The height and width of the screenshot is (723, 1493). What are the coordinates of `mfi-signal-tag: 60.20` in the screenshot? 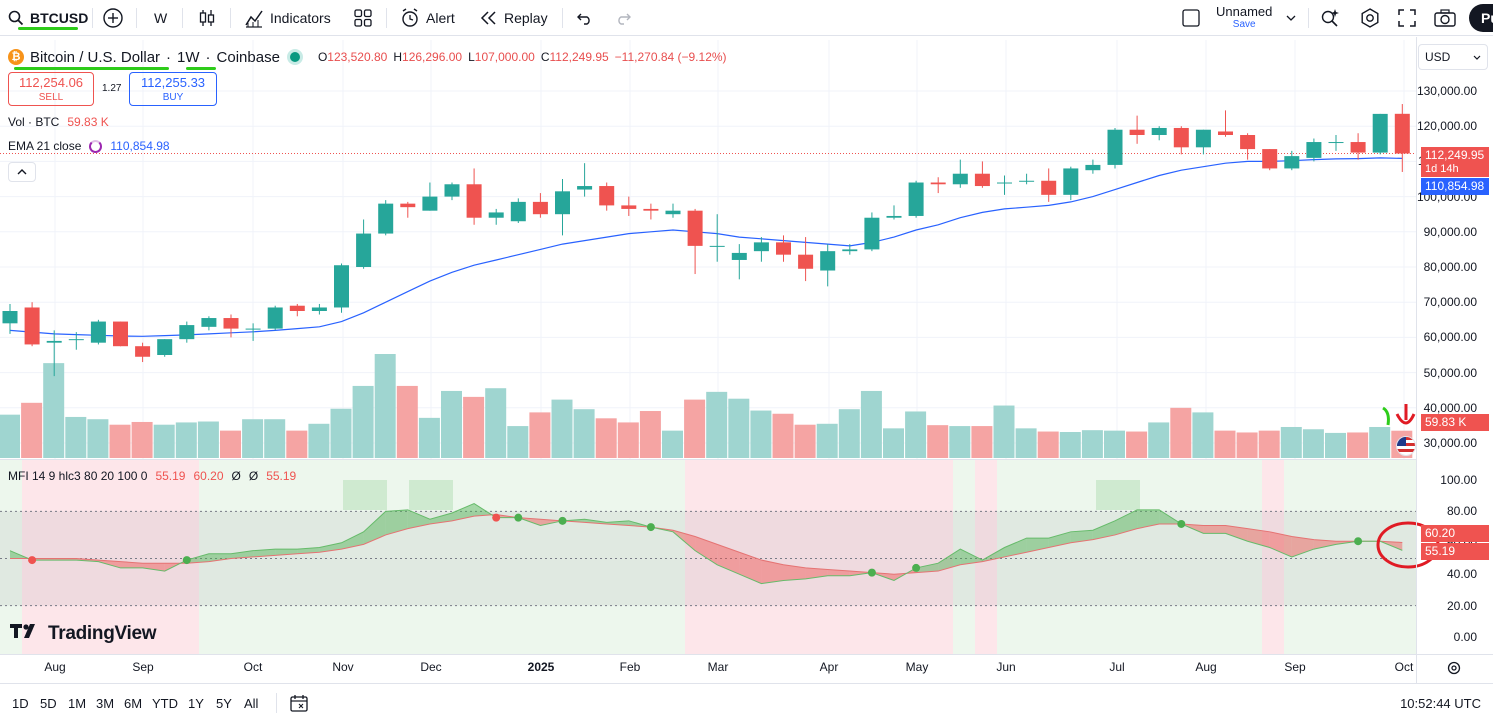 It's located at (1455, 533).